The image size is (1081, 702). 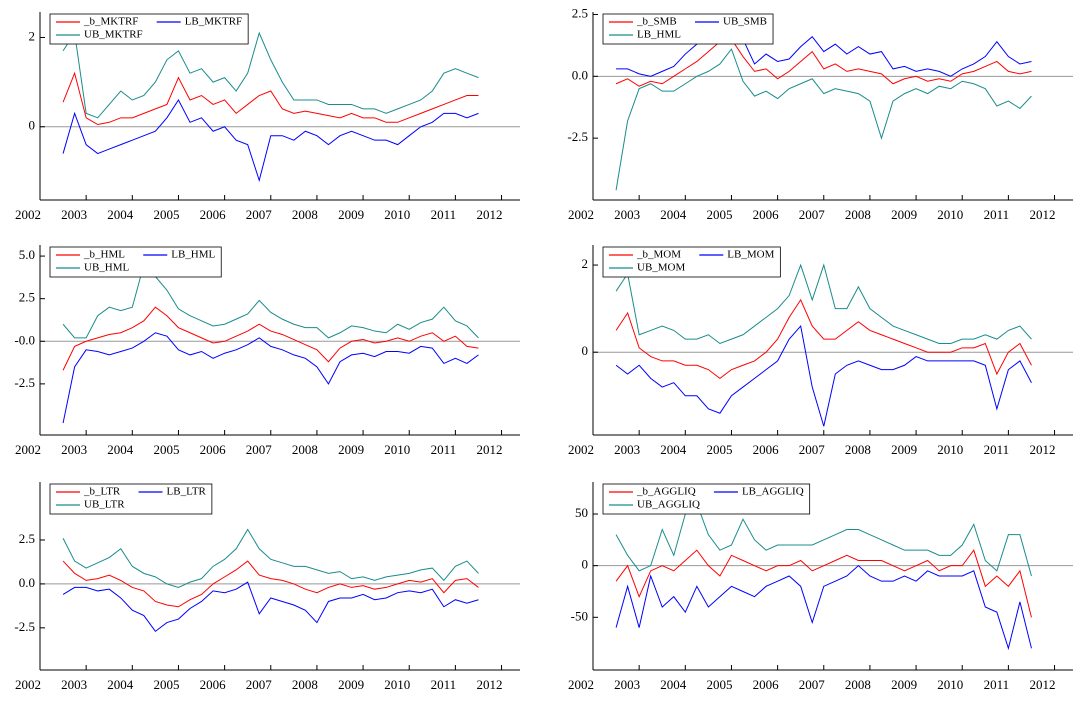 What do you see at coordinates (580, 74) in the screenshot?
I see `y-tick-label: 0.0` at bounding box center [580, 74].